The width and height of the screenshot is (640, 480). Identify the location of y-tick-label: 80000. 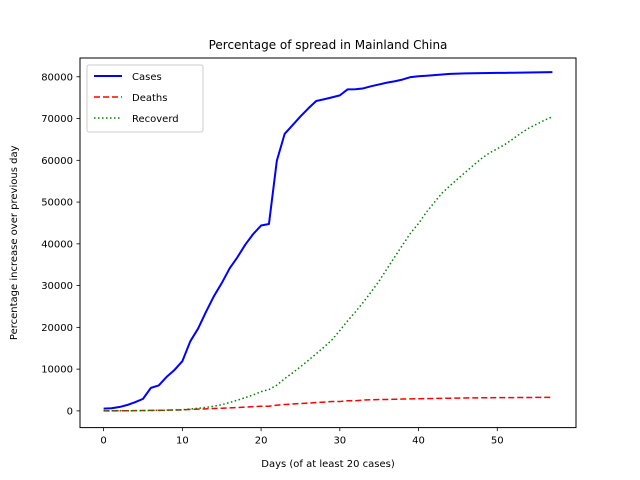
(57, 77).